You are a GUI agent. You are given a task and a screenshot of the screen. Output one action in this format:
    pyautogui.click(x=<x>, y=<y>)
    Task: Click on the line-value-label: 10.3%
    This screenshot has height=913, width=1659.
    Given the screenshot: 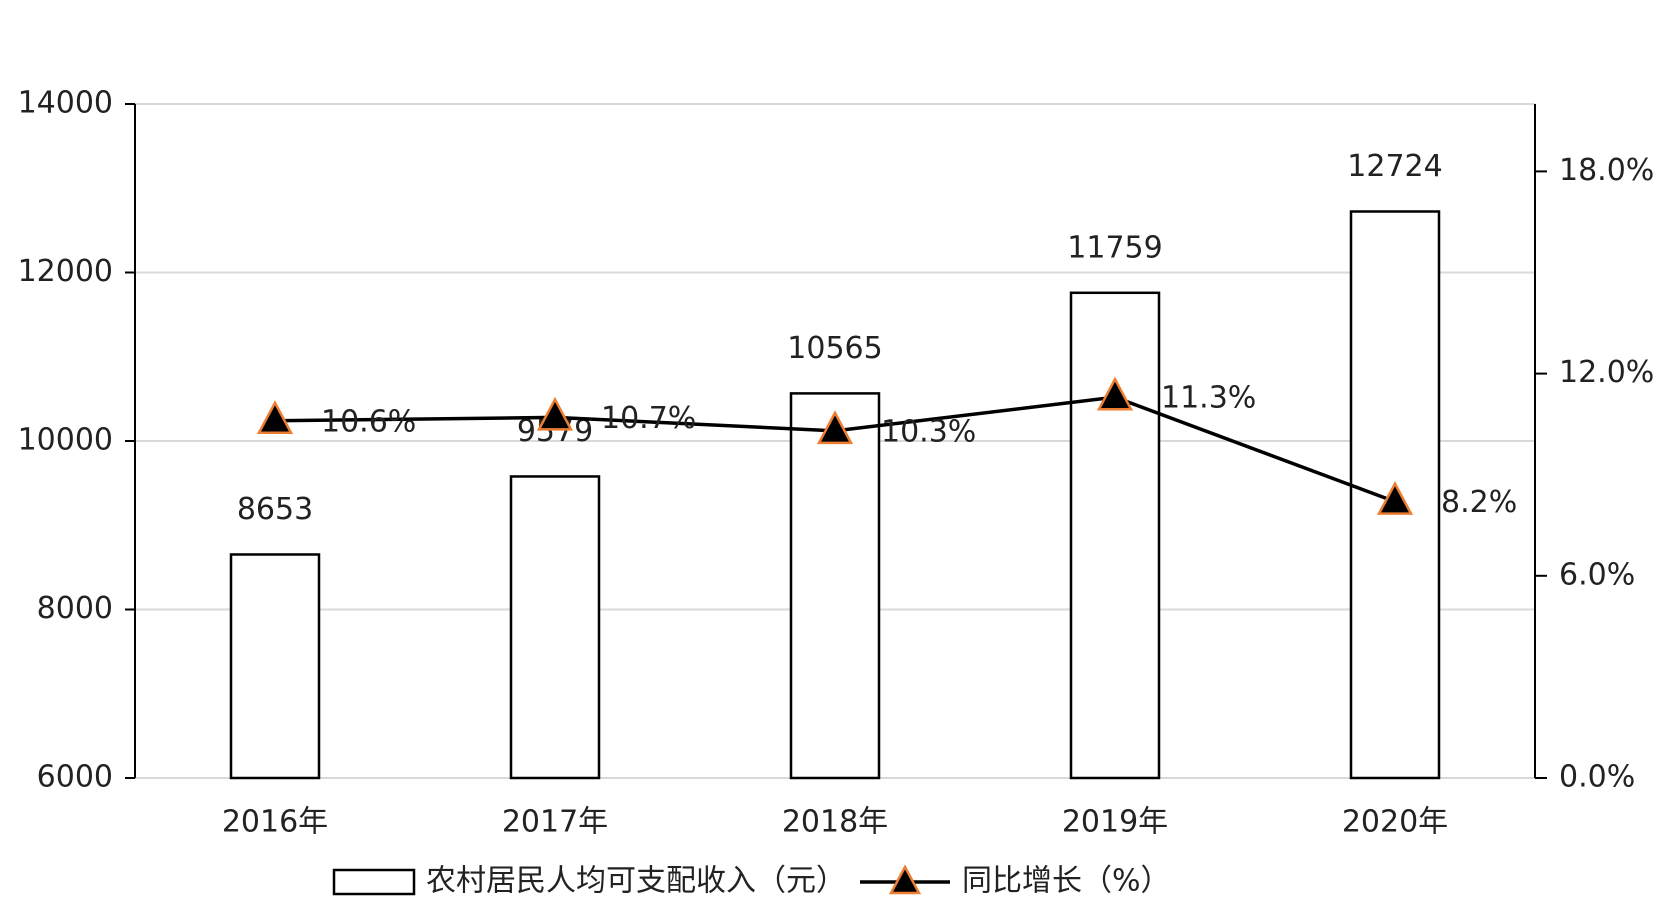 What is the action you would take?
    pyautogui.click(x=928, y=431)
    